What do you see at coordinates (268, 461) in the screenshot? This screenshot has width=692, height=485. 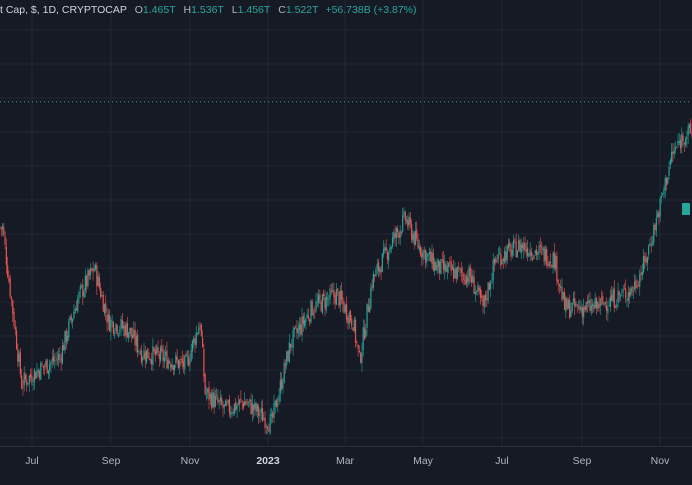 I see `x-tick-label: 2023` at bounding box center [268, 461].